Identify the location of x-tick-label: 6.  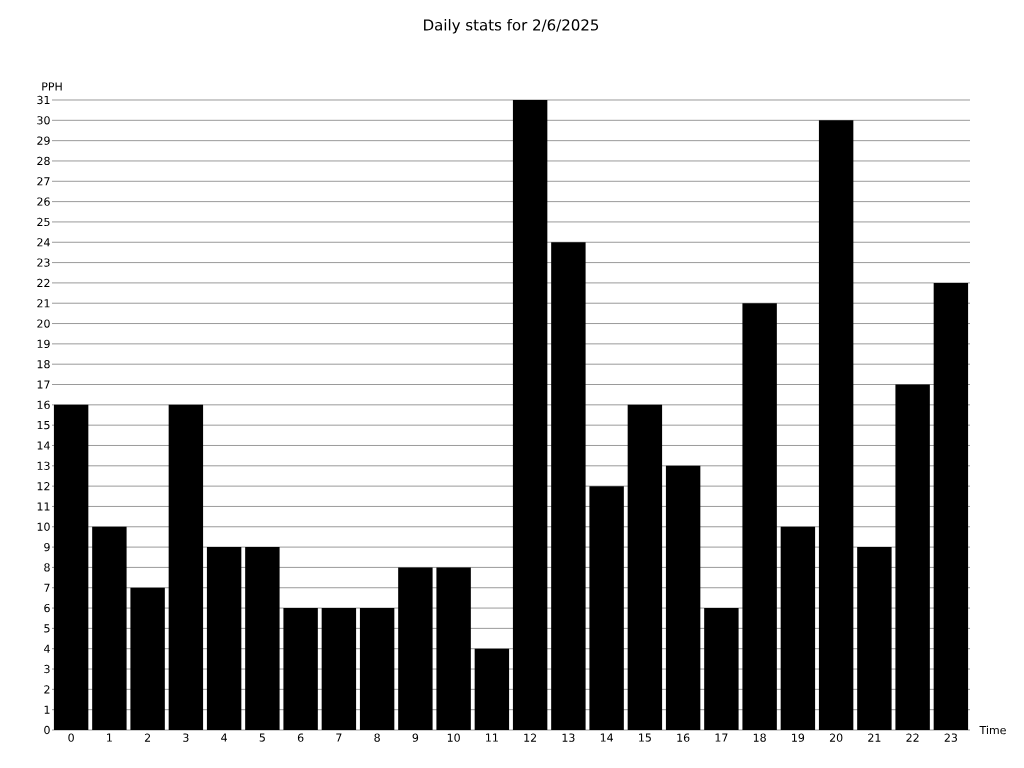
(300, 737).